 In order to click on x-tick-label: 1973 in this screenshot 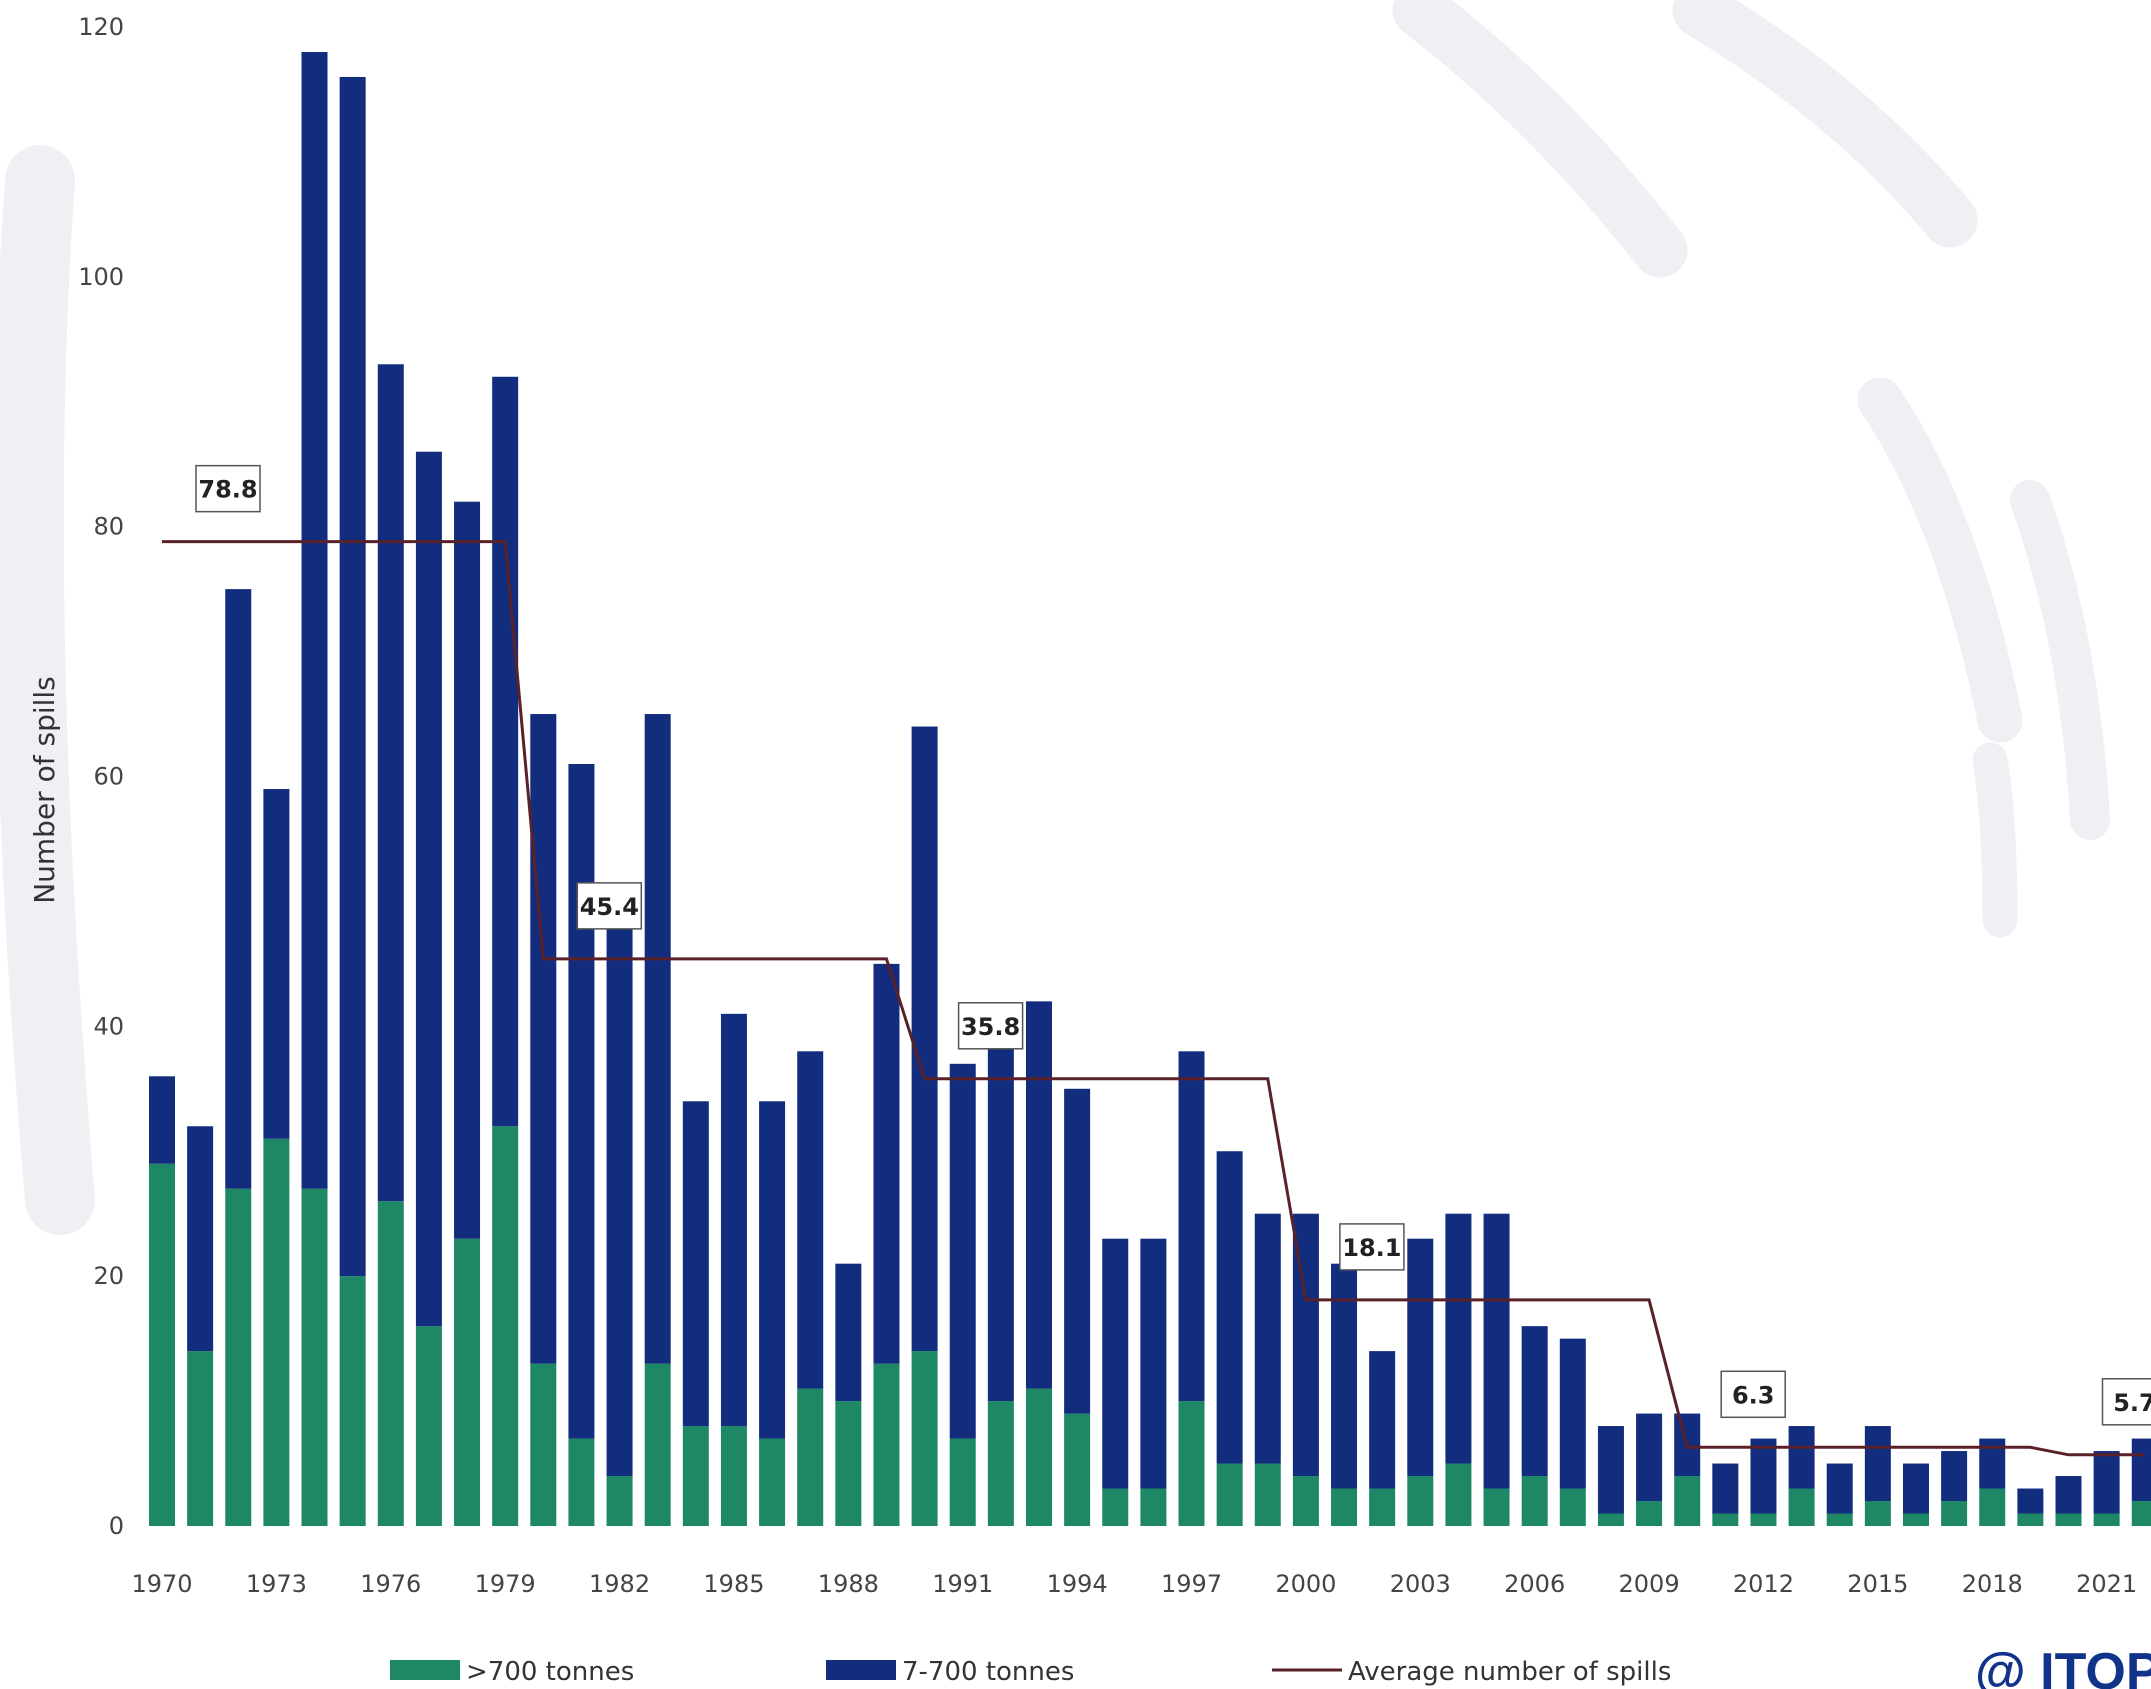, I will do `click(276, 1584)`.